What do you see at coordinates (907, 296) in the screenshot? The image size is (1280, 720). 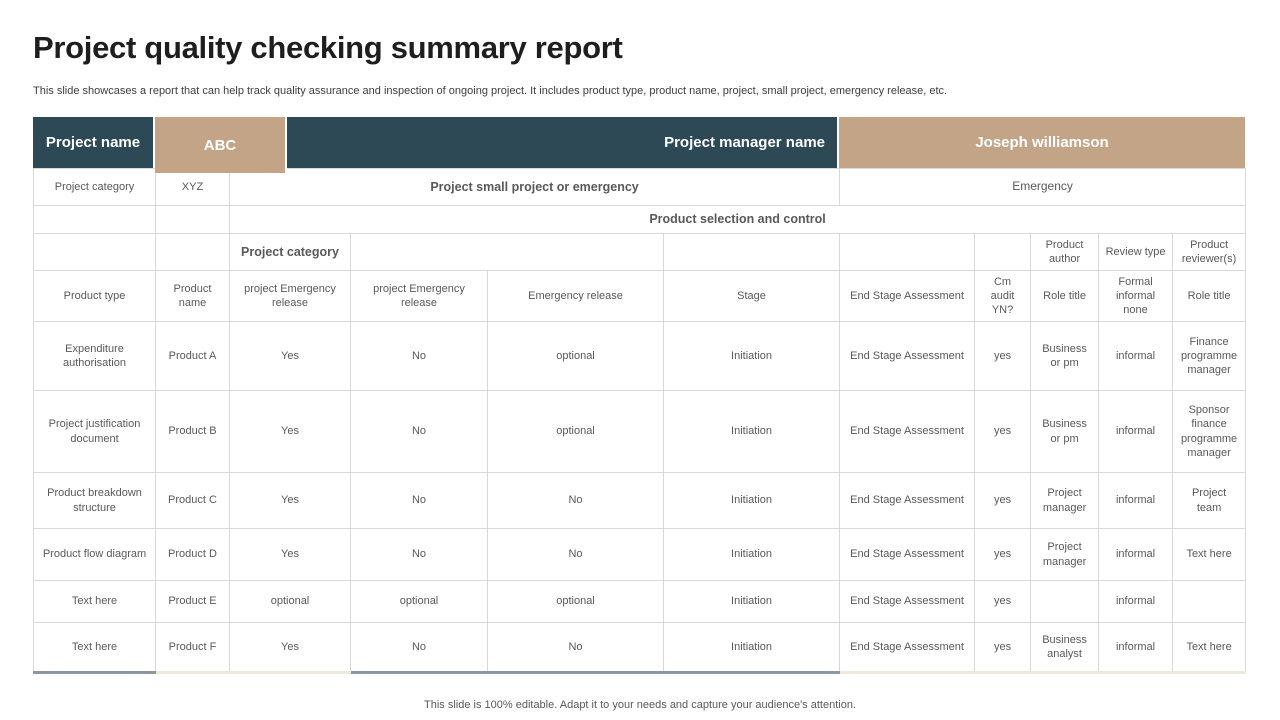 I see `column-header: End Stage Assessment` at bounding box center [907, 296].